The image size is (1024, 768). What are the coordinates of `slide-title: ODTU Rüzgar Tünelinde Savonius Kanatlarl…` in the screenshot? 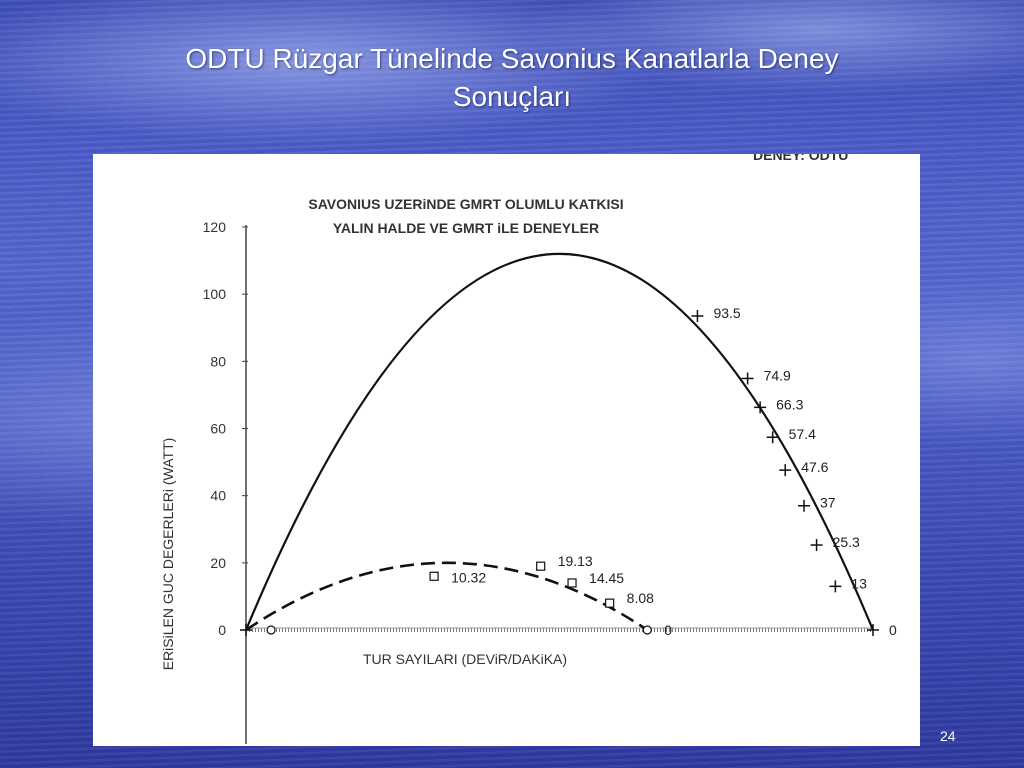 It's located at (512, 78).